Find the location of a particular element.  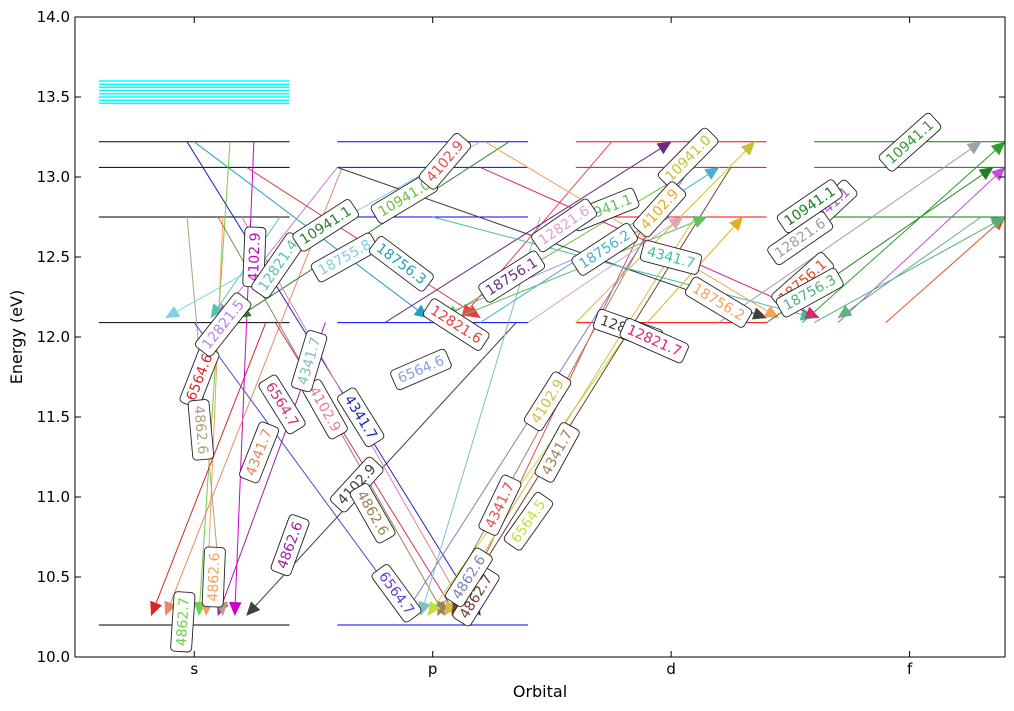

ytick-label-7: 13.5 is located at coordinates (53, 97).